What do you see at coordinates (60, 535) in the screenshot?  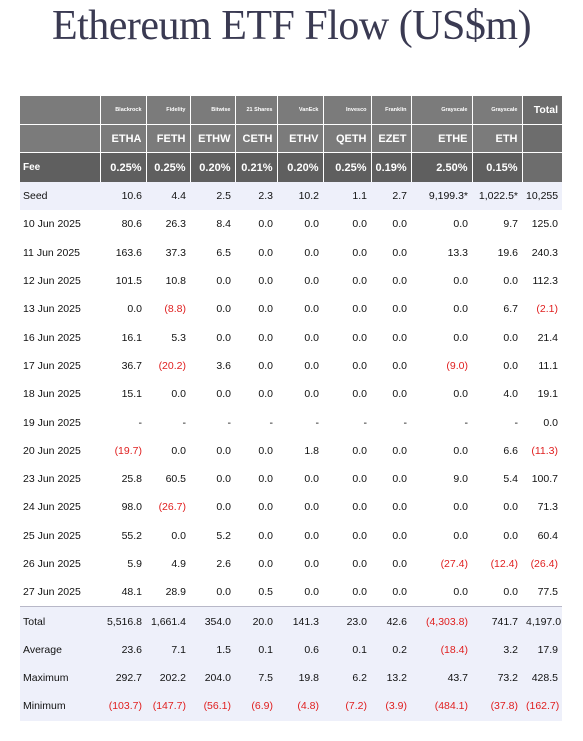 I see `row-label: 25 Jun 2025` at bounding box center [60, 535].